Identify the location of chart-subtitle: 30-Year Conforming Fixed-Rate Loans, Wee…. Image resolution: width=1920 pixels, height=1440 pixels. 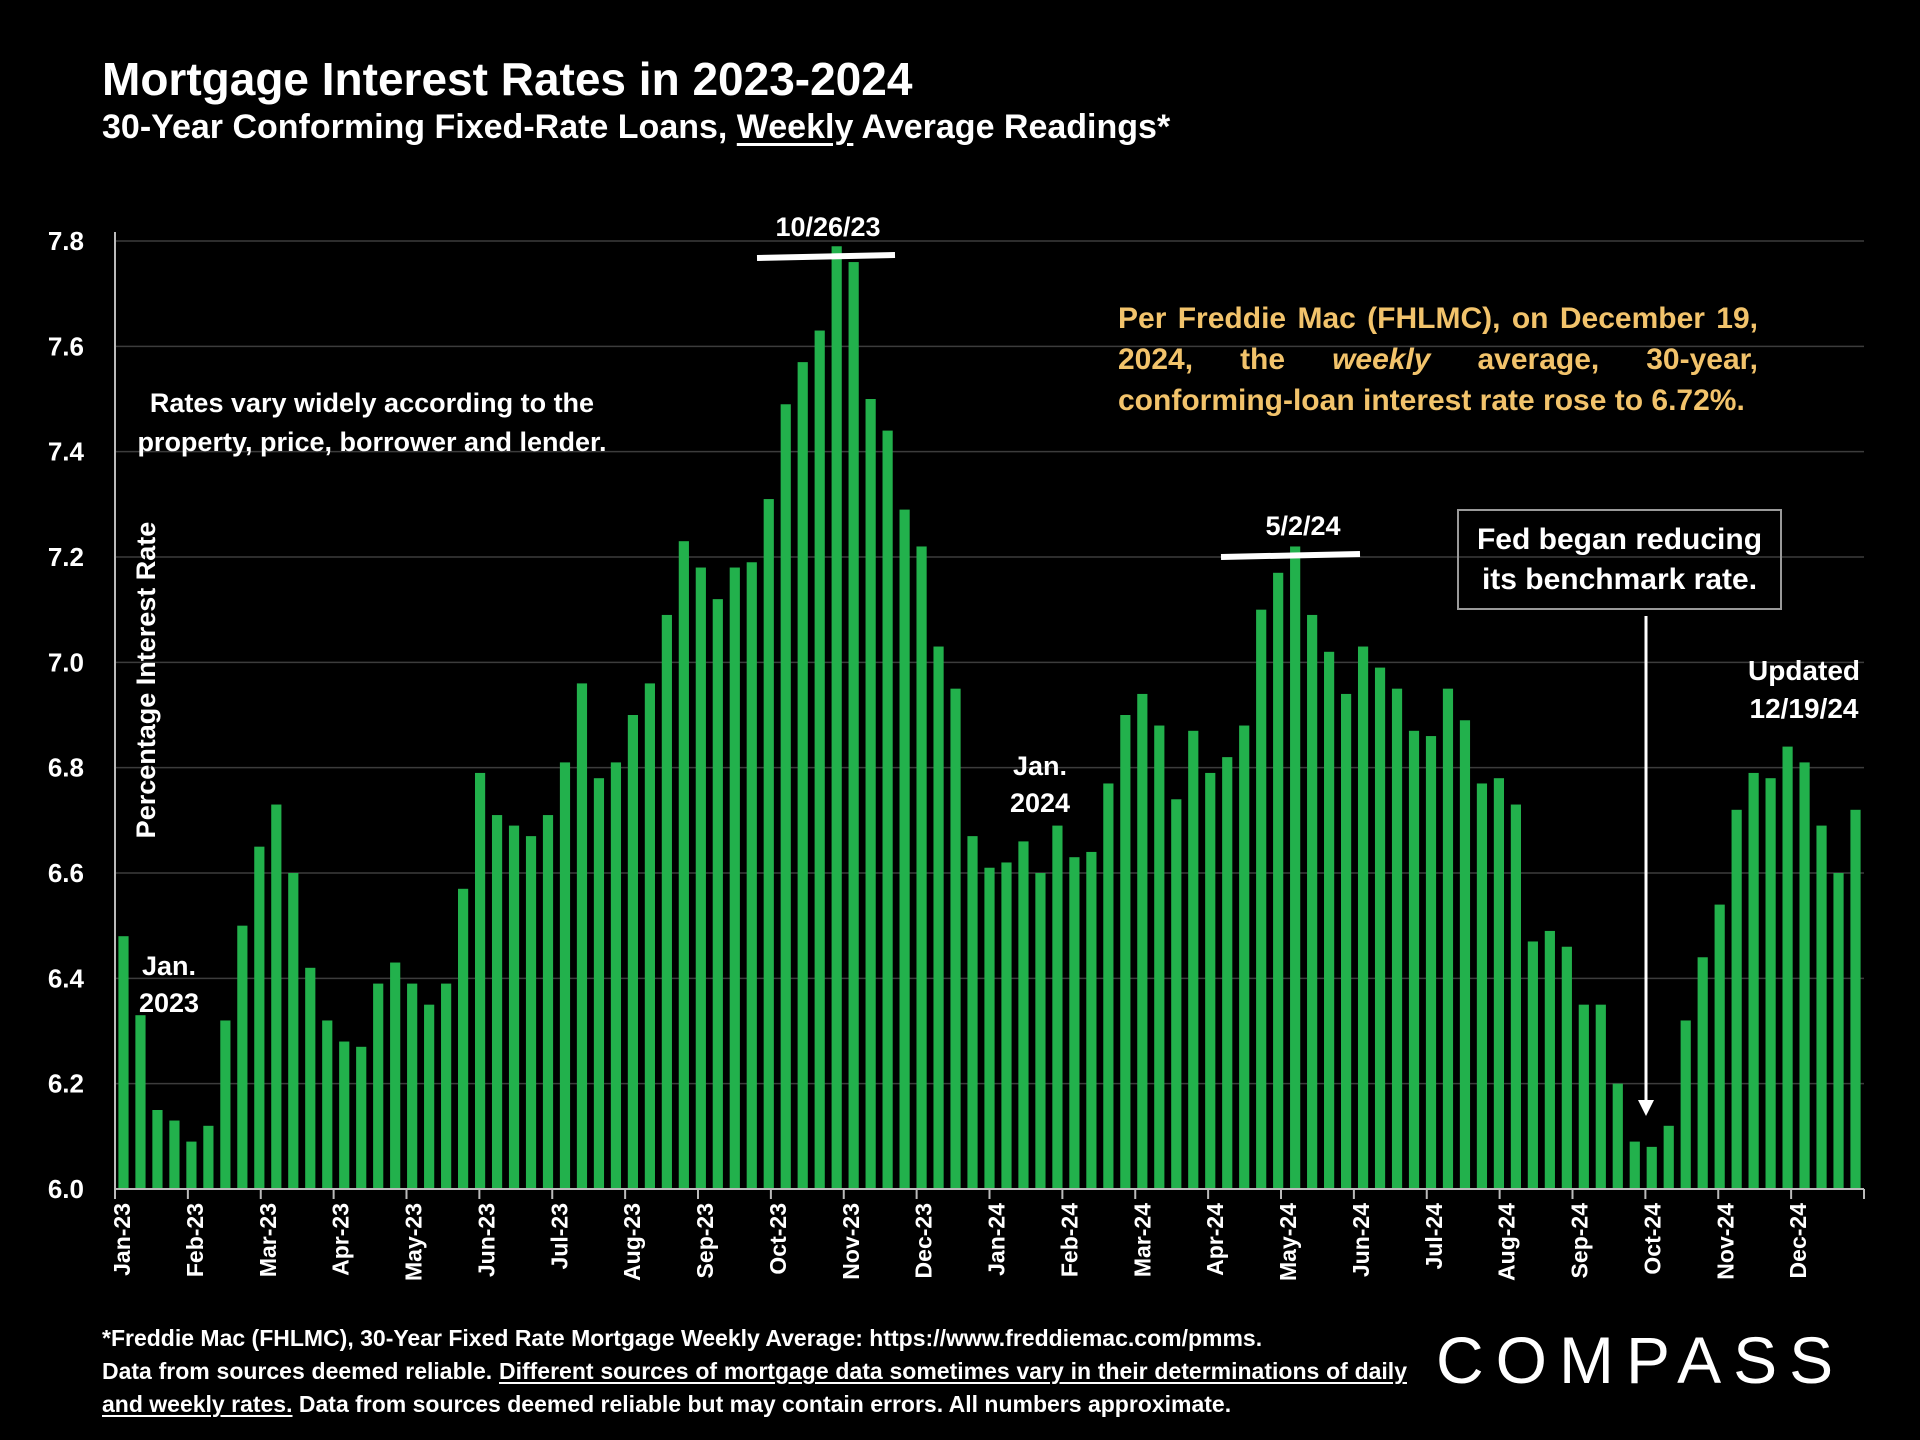
(636, 127).